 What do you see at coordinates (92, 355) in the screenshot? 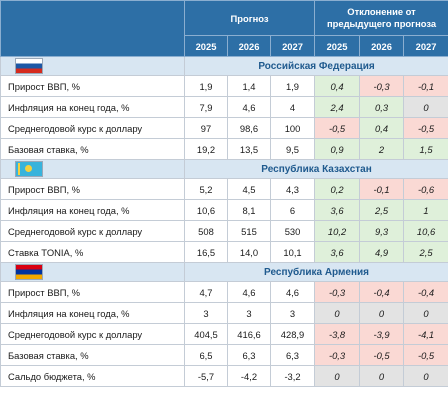
I see `indicator-label: Базовая ставка, %` at bounding box center [92, 355].